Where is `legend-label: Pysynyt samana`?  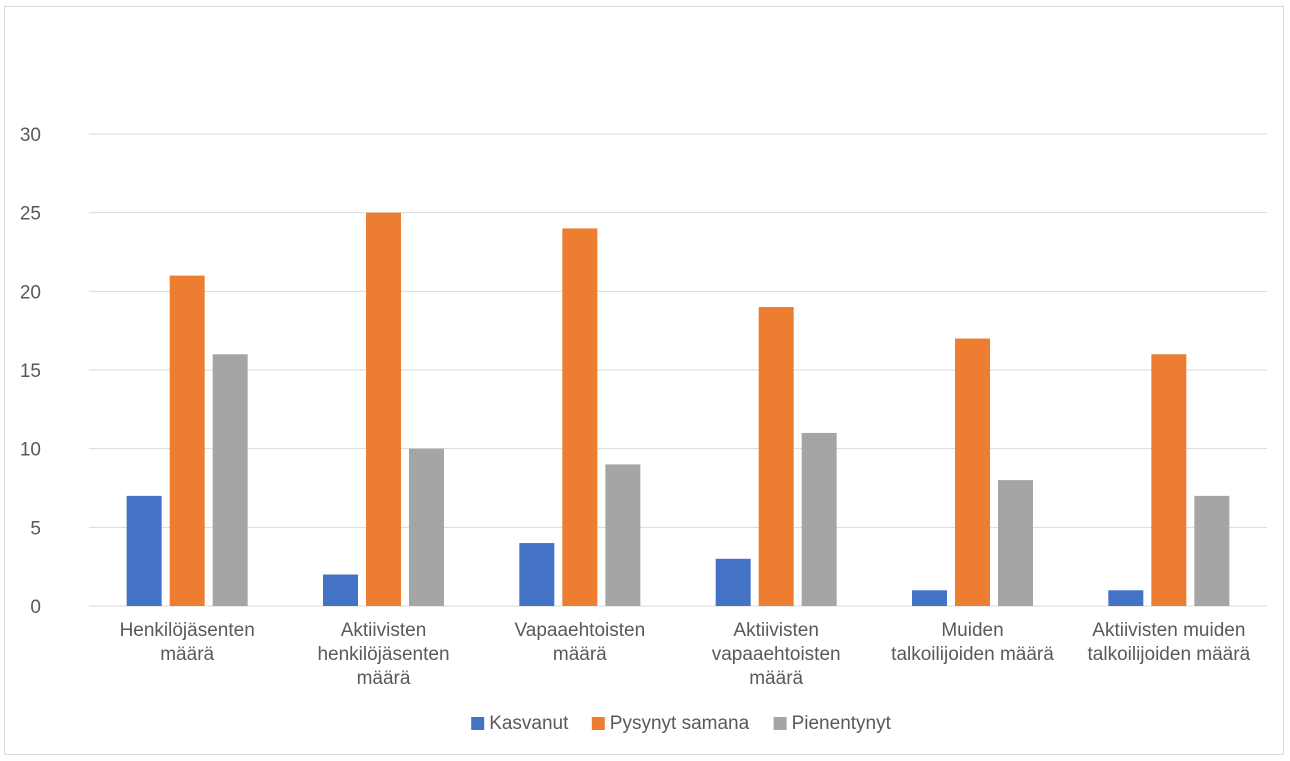 legend-label: Pysynyt samana is located at coordinates (680, 723).